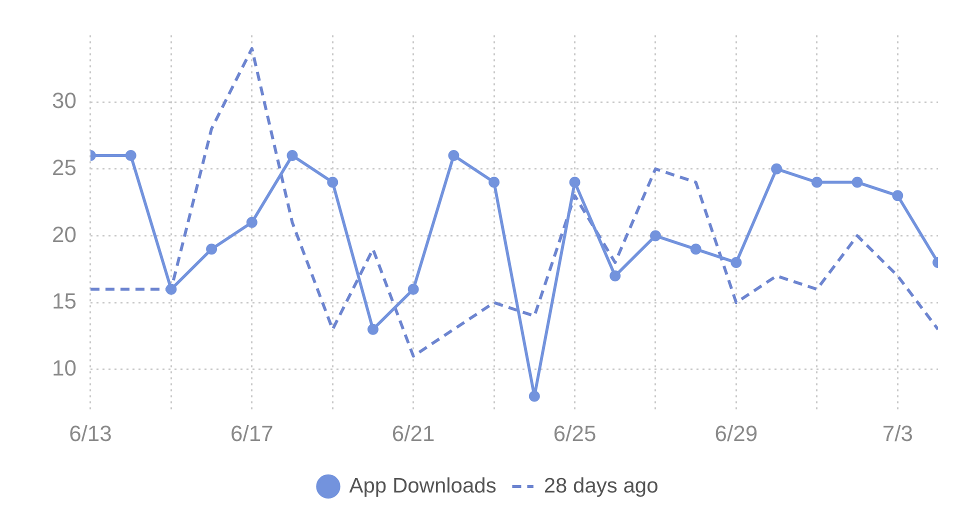 This screenshot has height=517, width=960. What do you see at coordinates (64, 368) in the screenshot?
I see `y-tick-label: 10` at bounding box center [64, 368].